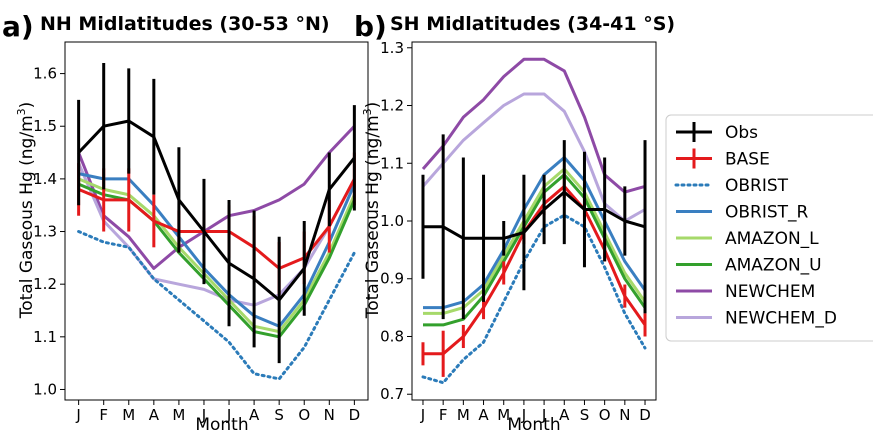 The width and height of the screenshot is (873, 439). What do you see at coordinates (770, 292) in the screenshot?
I see `legend-label-newchem: NEWCHEM` at bounding box center [770, 292].